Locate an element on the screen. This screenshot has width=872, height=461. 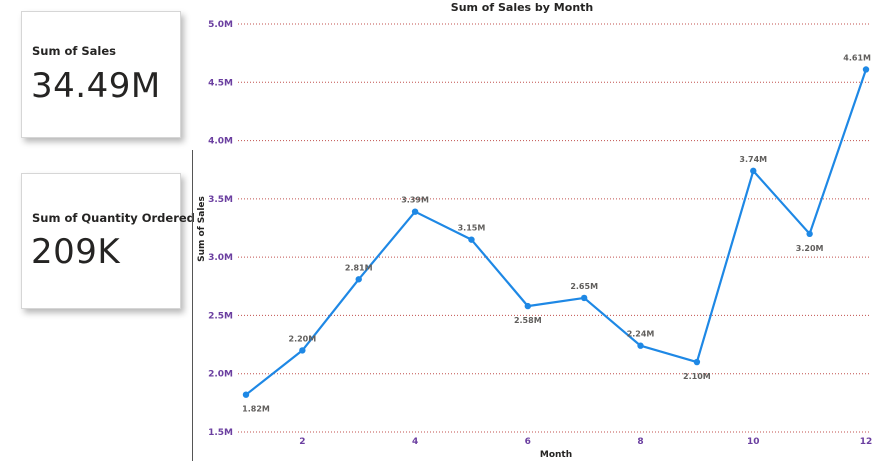
x-tick-label: 6 is located at coordinates (528, 442).